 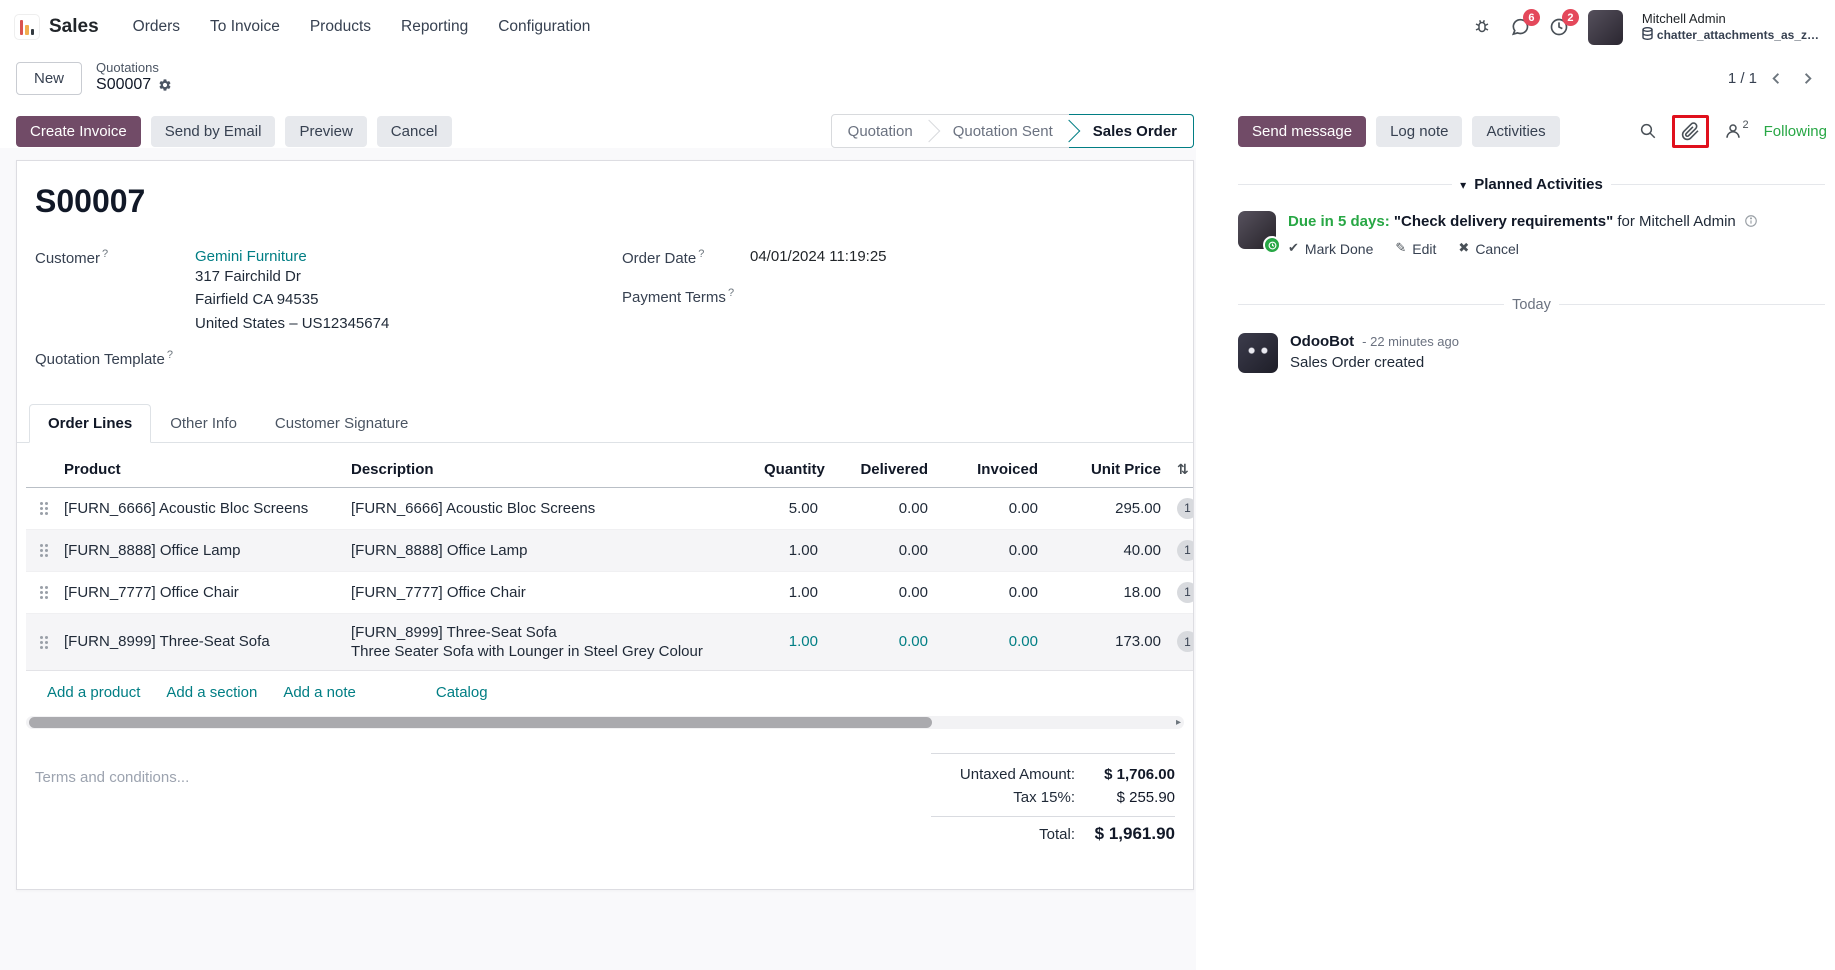 What do you see at coordinates (1107, 641) in the screenshot?
I see `cell-unit-price: 173.00` at bounding box center [1107, 641].